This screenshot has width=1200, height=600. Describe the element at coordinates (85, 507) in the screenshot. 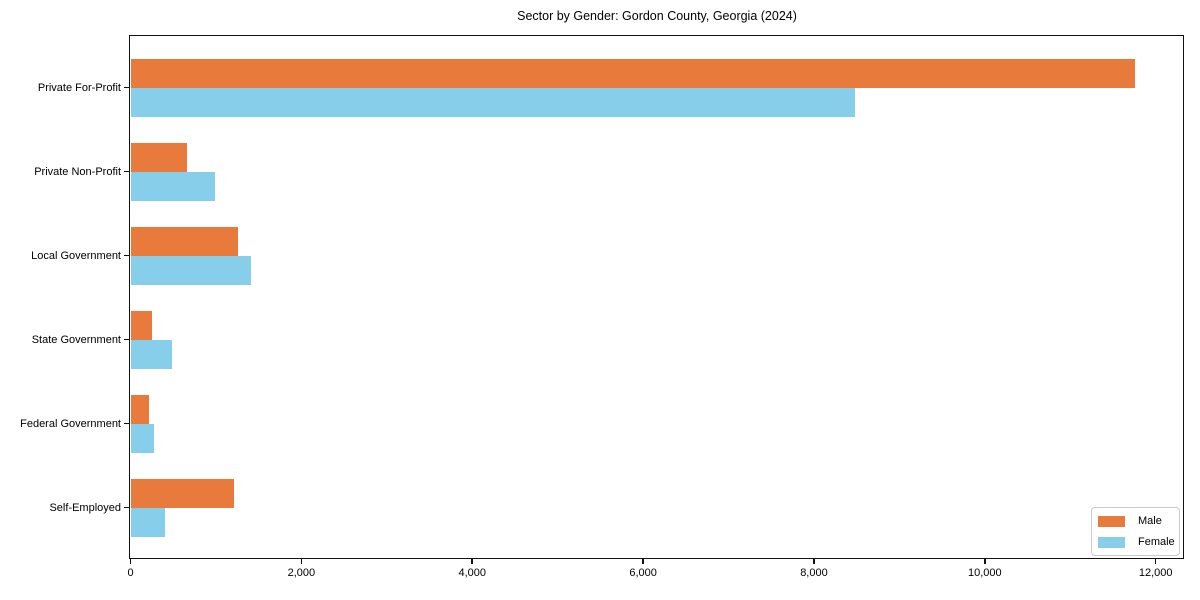

I see `y-axis-label: Self-Employed` at that location.